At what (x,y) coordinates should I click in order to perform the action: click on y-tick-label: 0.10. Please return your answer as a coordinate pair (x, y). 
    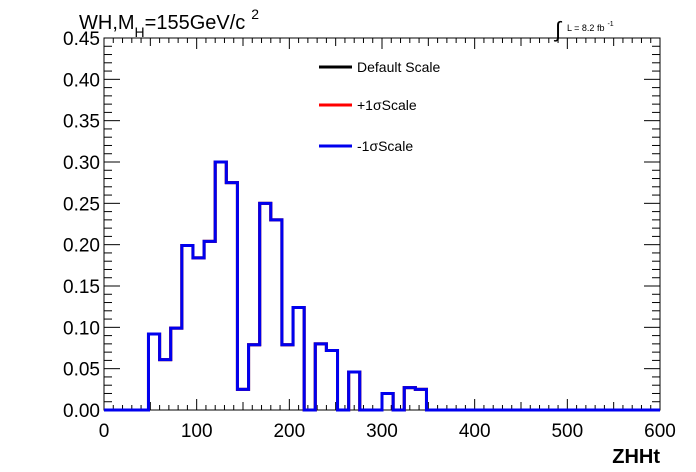
    Looking at the image, I should click on (81, 328).